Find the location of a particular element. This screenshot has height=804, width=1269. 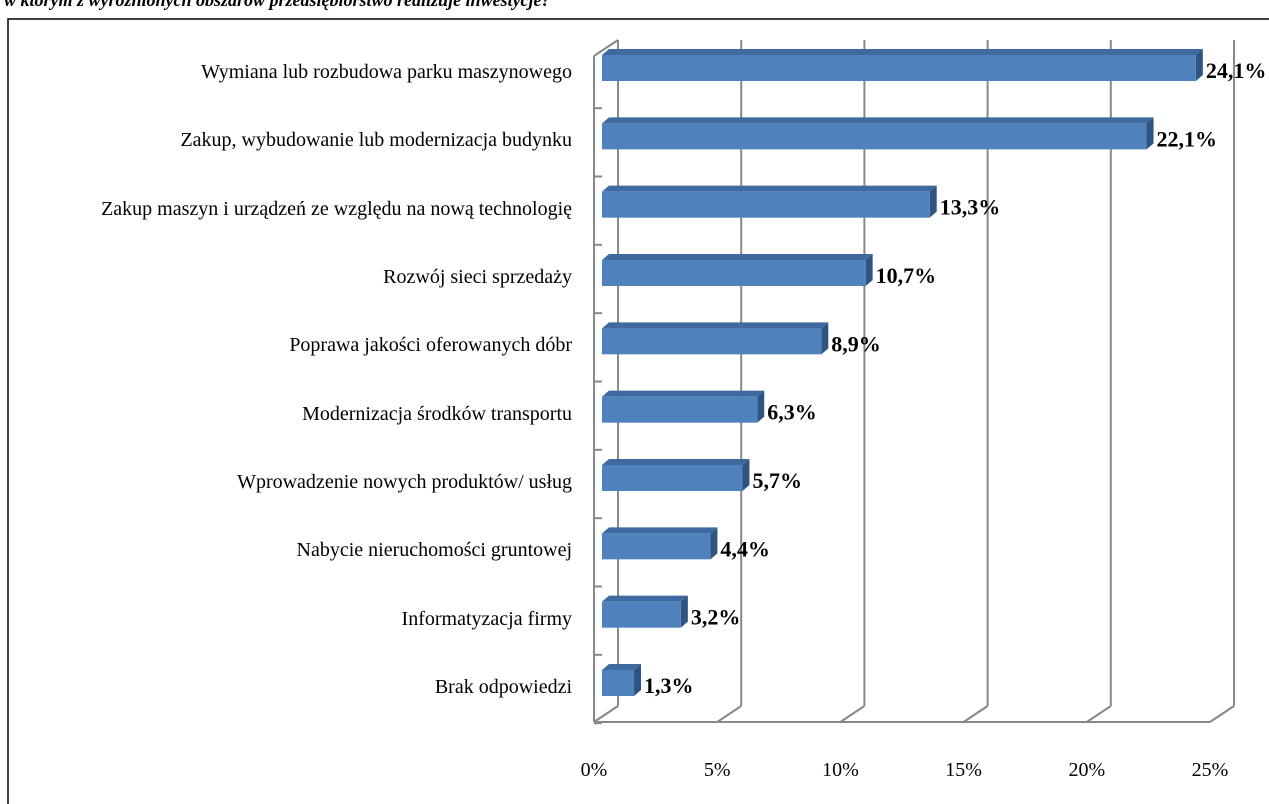

value-label: 3,2% is located at coordinates (716, 617).